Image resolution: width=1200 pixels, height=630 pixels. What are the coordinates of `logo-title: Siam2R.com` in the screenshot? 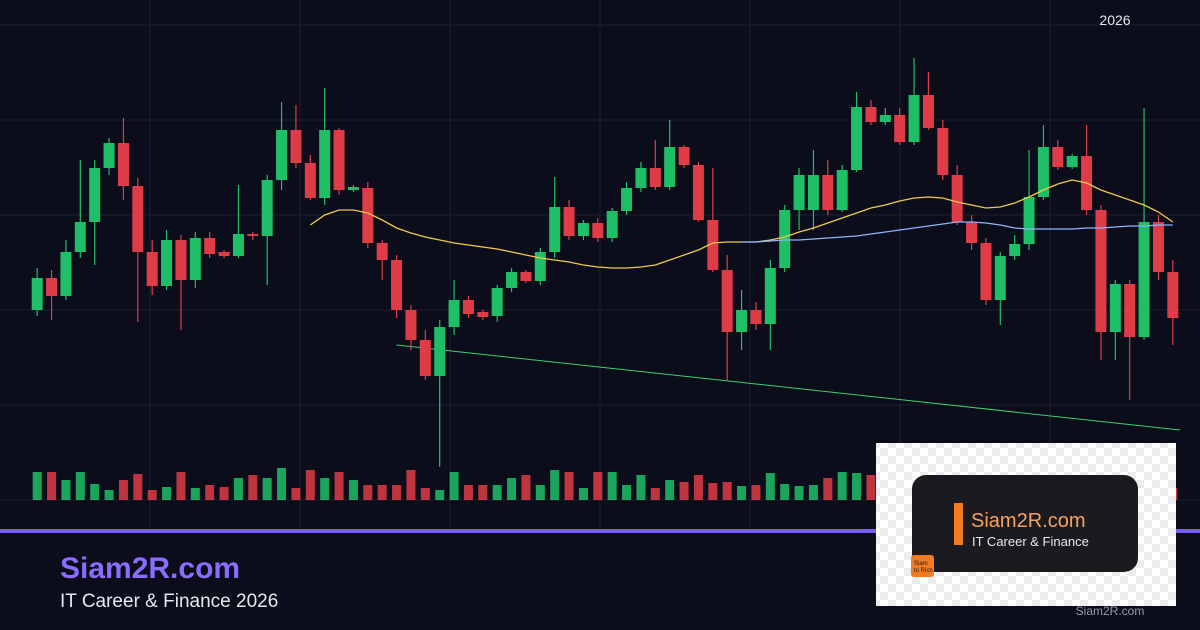 It's located at (1028, 521).